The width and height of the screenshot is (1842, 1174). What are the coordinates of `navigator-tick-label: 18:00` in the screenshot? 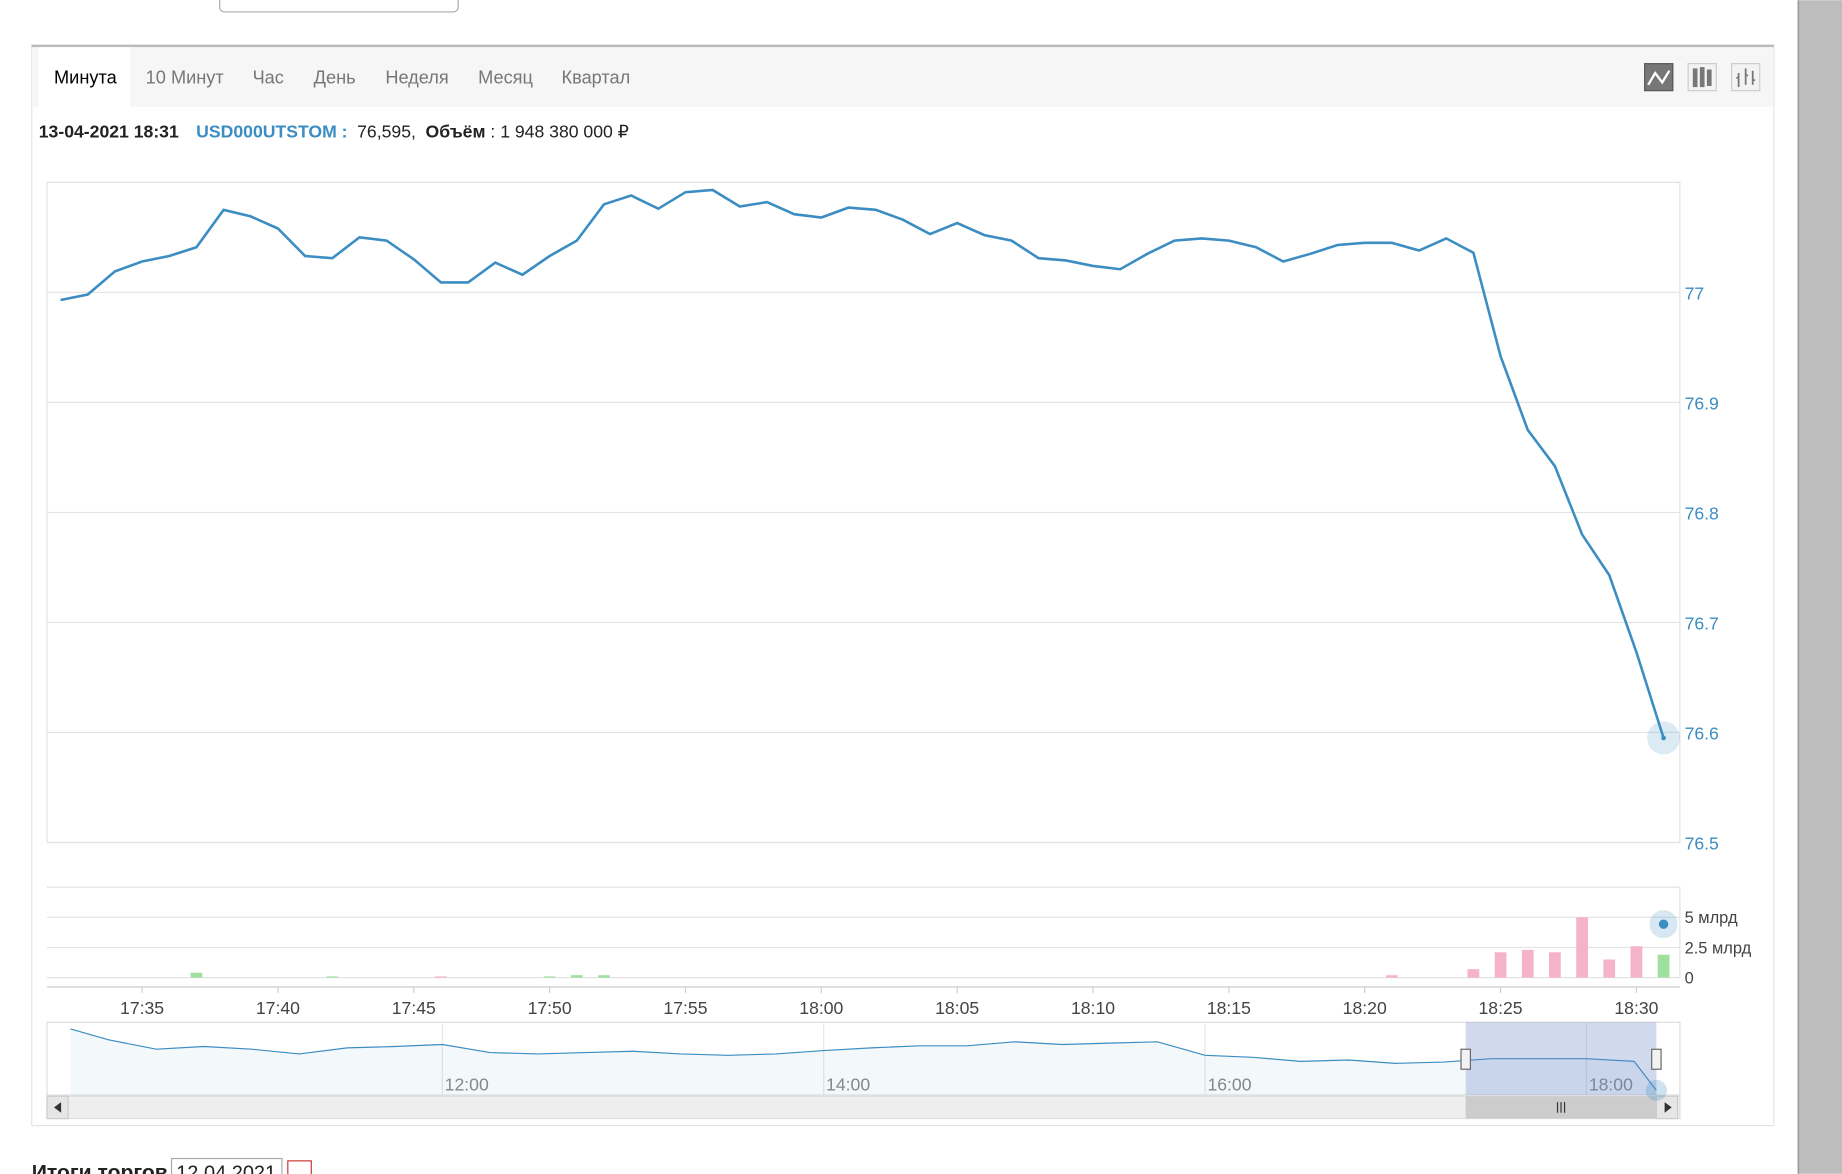 It's located at (1611, 1084).